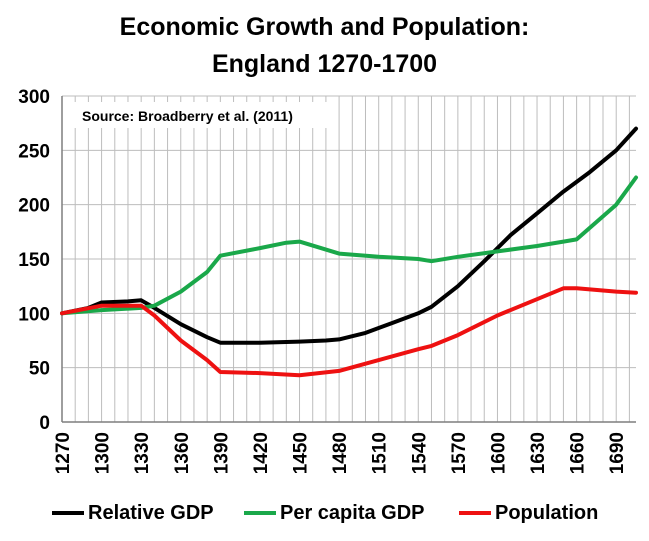 This screenshot has height=541, width=649. What do you see at coordinates (103, 453) in the screenshot?
I see `x-tick-label: 1300` at bounding box center [103, 453].